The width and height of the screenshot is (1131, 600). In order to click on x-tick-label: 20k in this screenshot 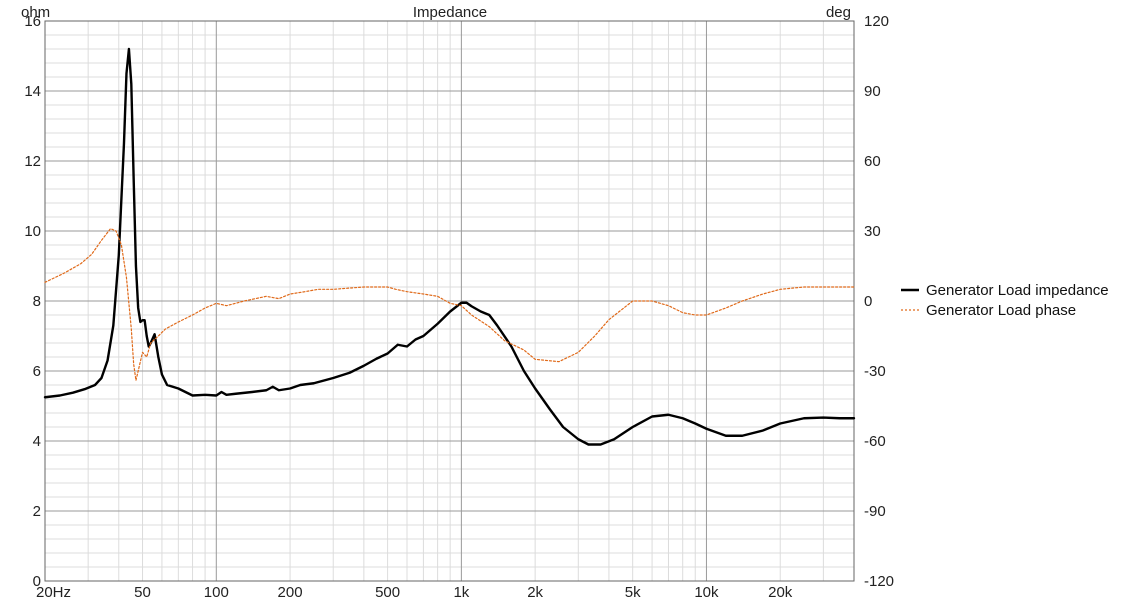, I will do `click(780, 592)`.